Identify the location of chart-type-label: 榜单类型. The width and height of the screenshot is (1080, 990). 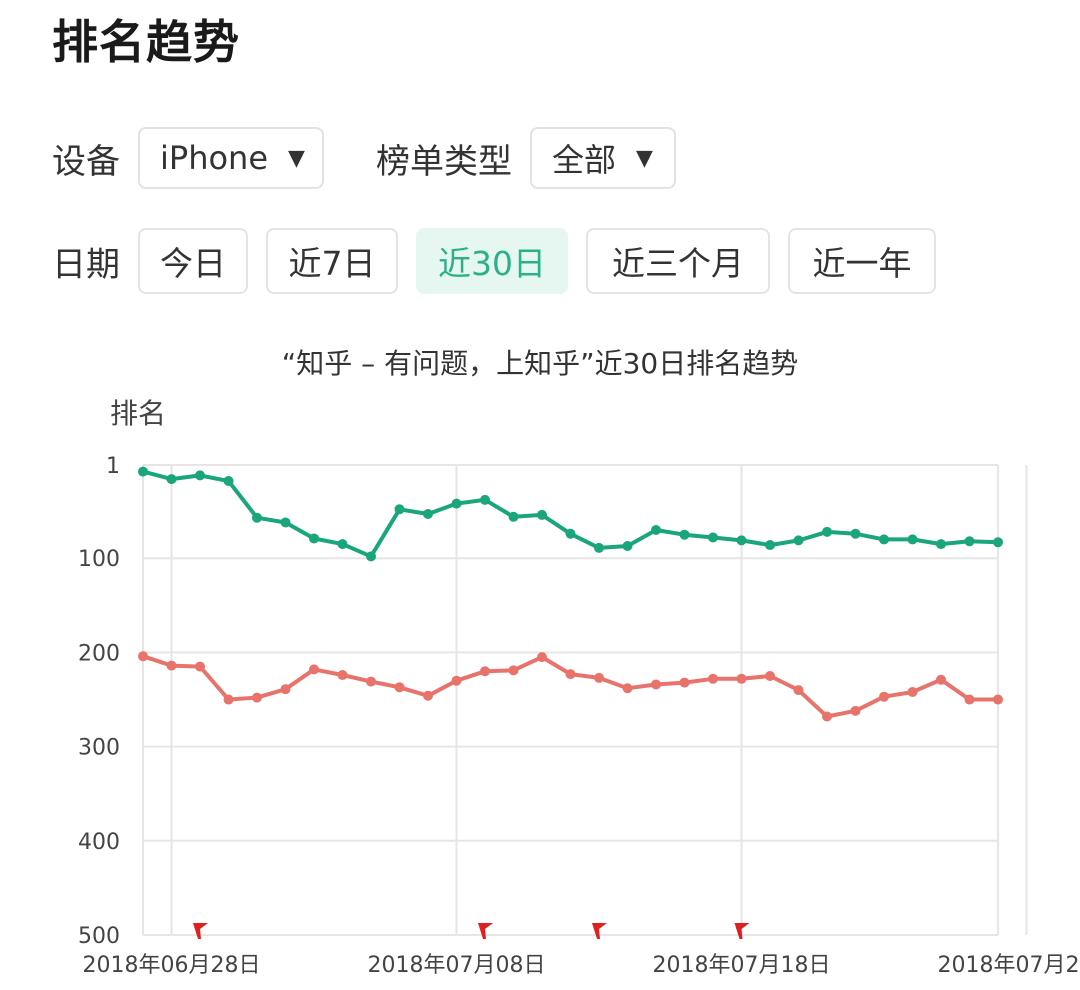
(444, 161).